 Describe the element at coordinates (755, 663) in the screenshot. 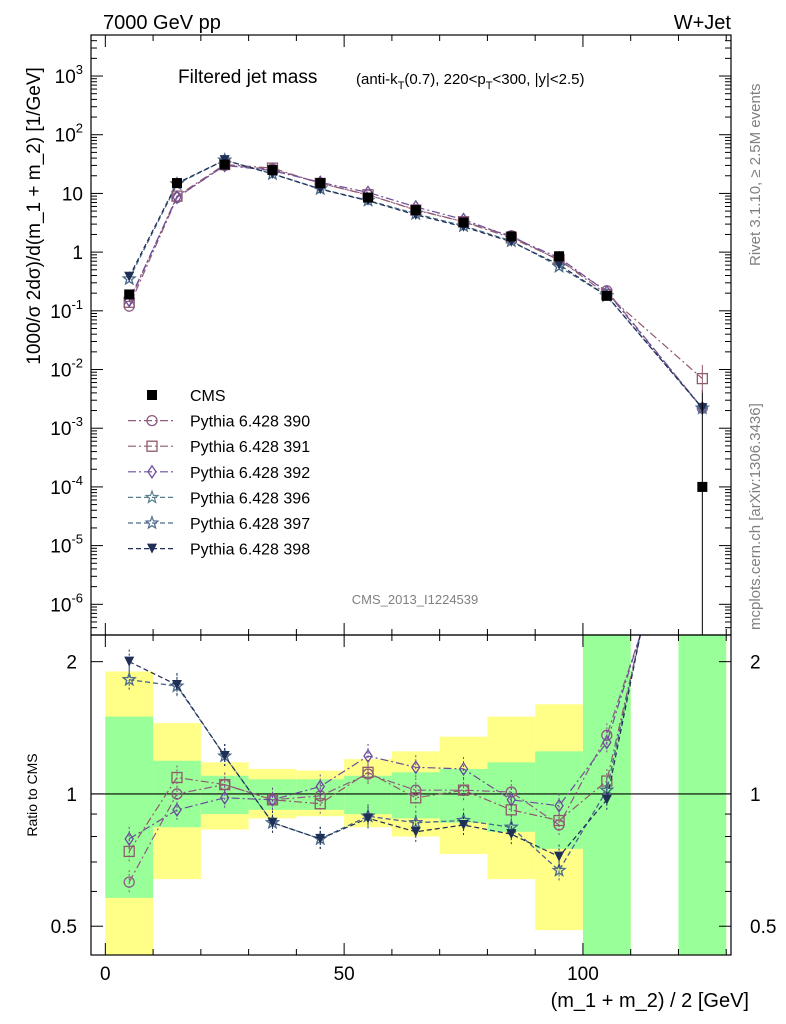

I see `rtick-label-right-2: 2` at that location.